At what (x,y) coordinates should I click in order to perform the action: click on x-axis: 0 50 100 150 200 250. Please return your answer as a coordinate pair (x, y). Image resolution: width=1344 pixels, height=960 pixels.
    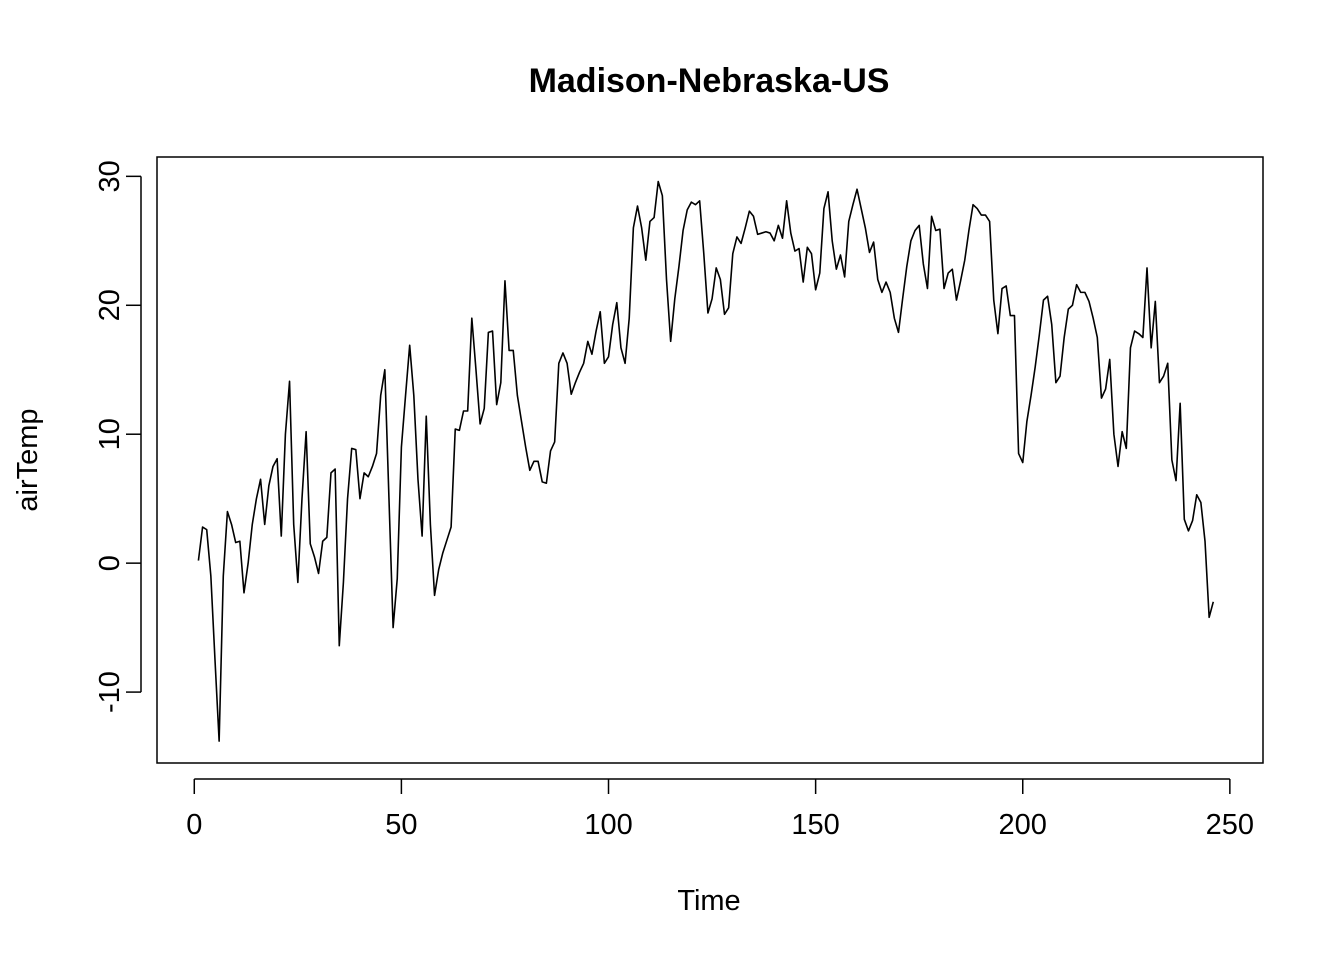
    Looking at the image, I should click on (720, 809).